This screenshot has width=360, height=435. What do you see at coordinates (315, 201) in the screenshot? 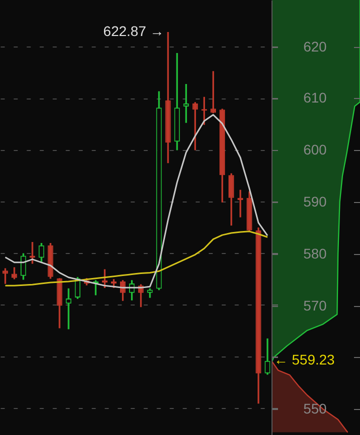
I see `y-tick-label: 590` at bounding box center [315, 201].